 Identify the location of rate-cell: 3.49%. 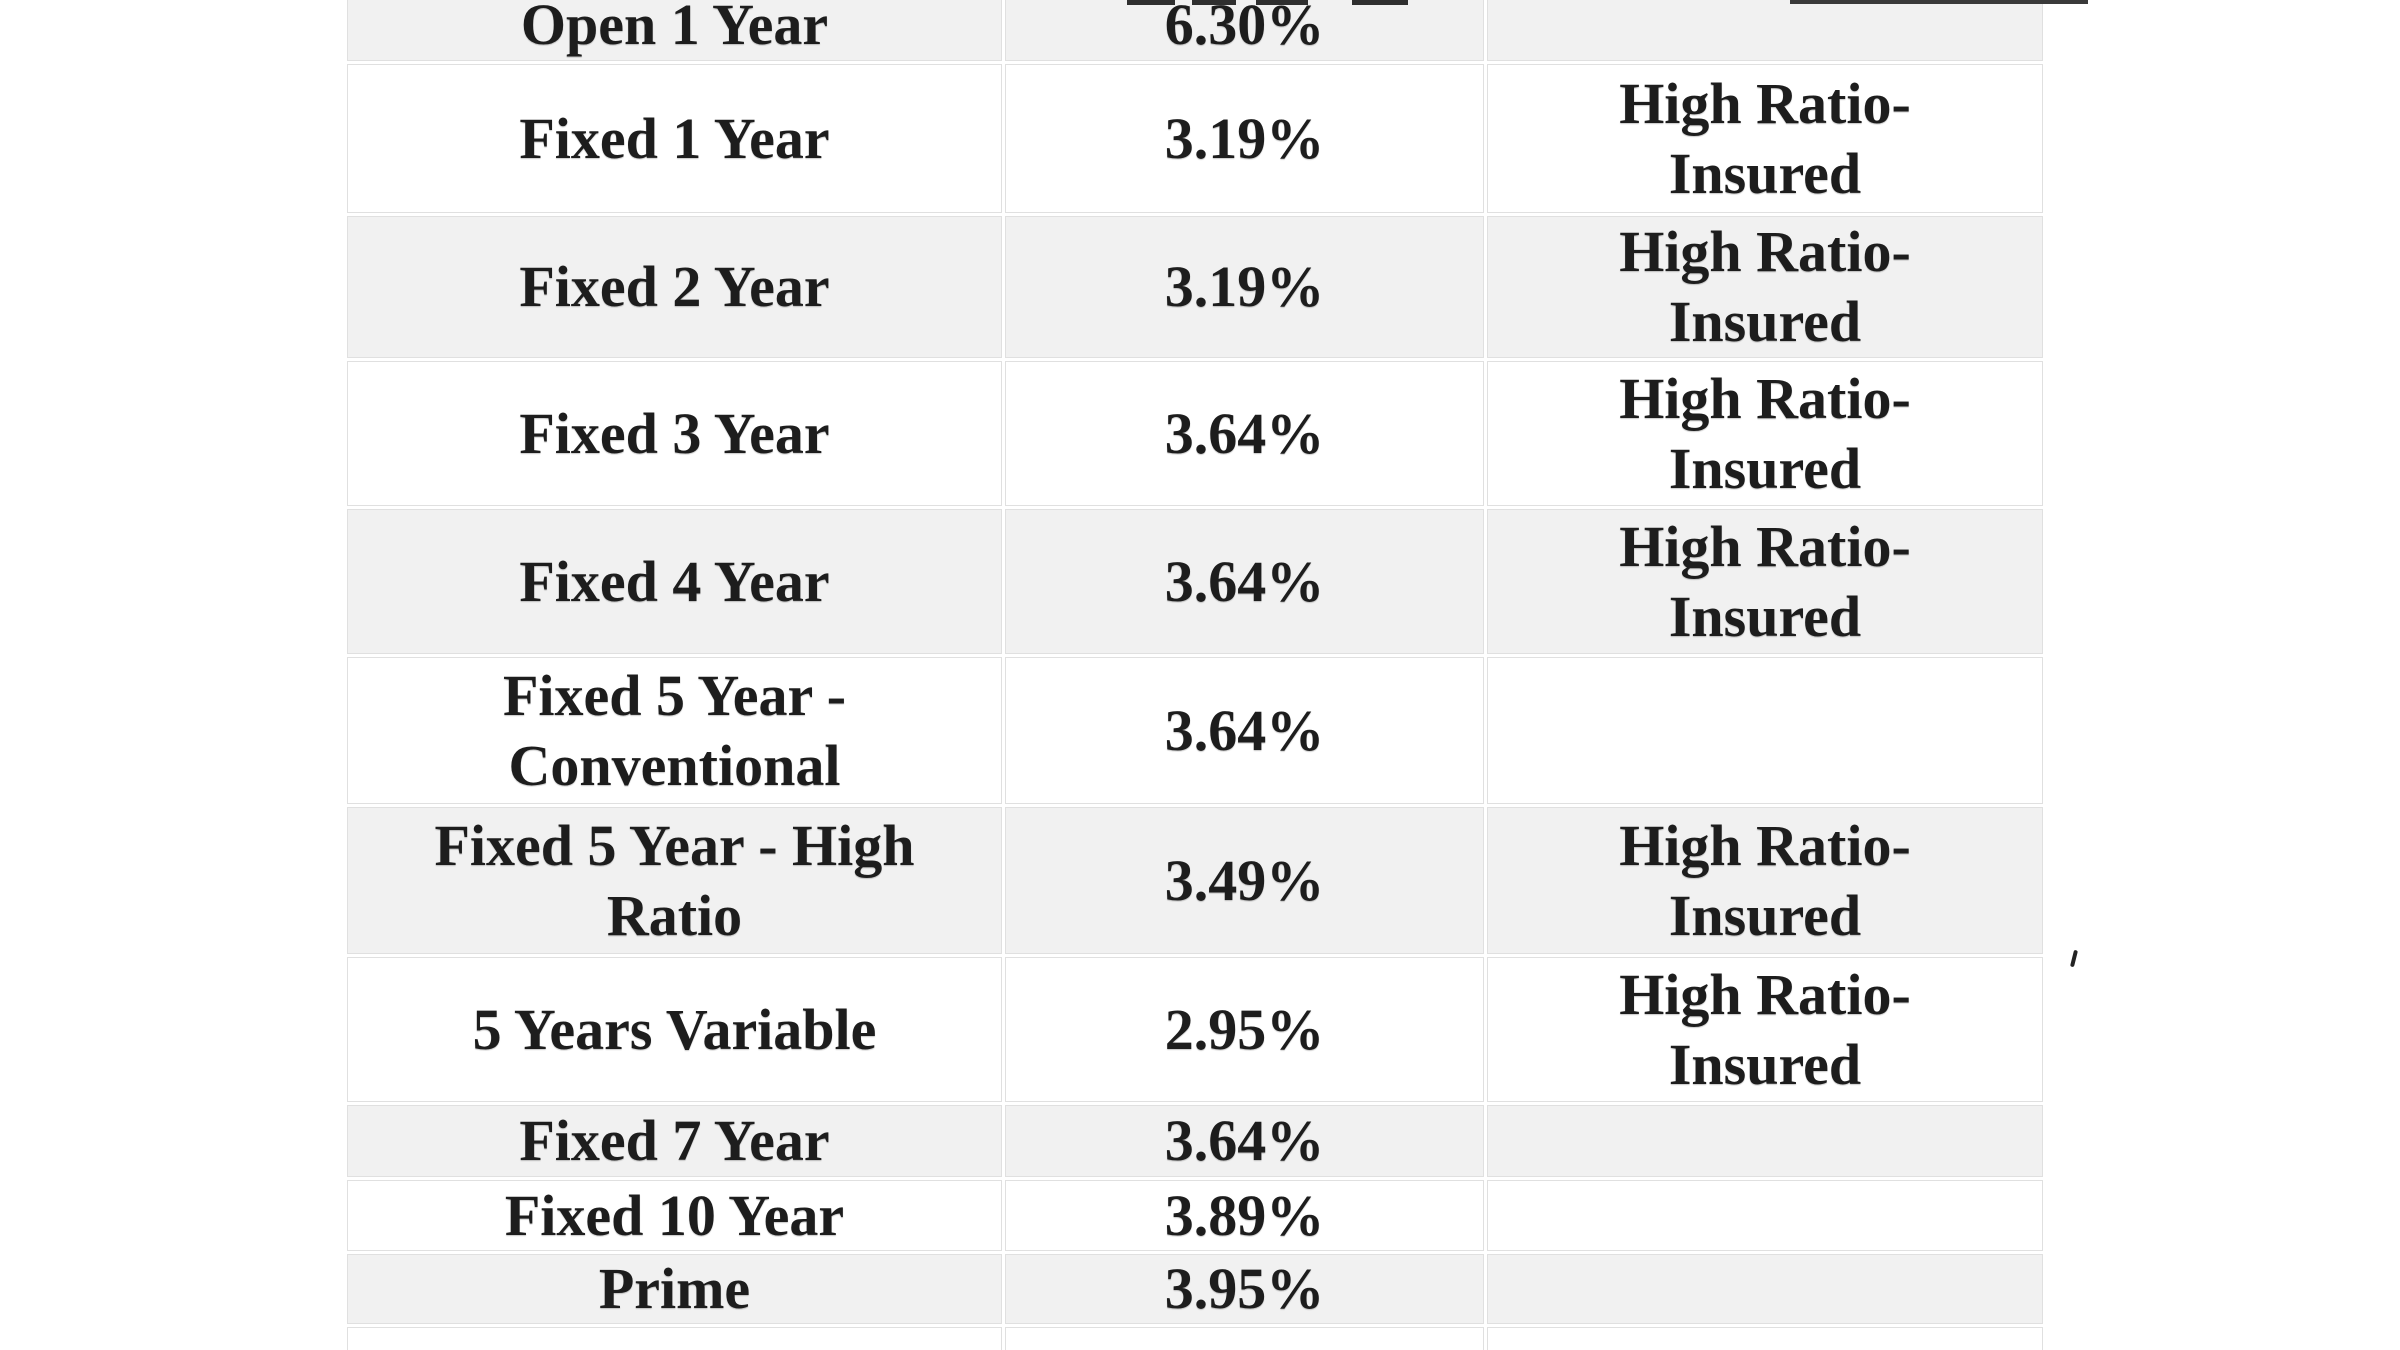
(1244, 880).